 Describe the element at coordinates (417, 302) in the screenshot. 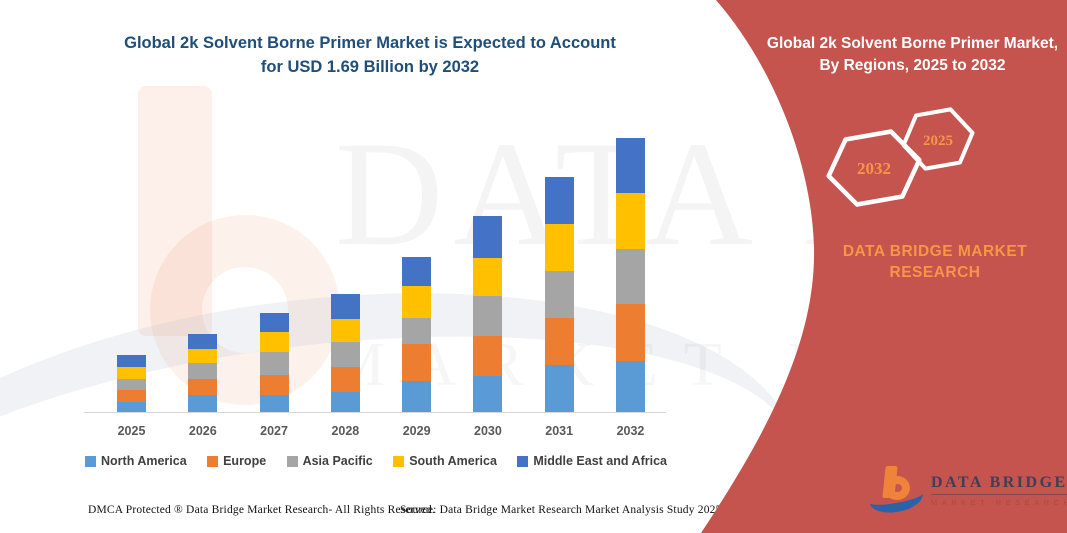

I see `bar-2029-south-america-segment` at that location.